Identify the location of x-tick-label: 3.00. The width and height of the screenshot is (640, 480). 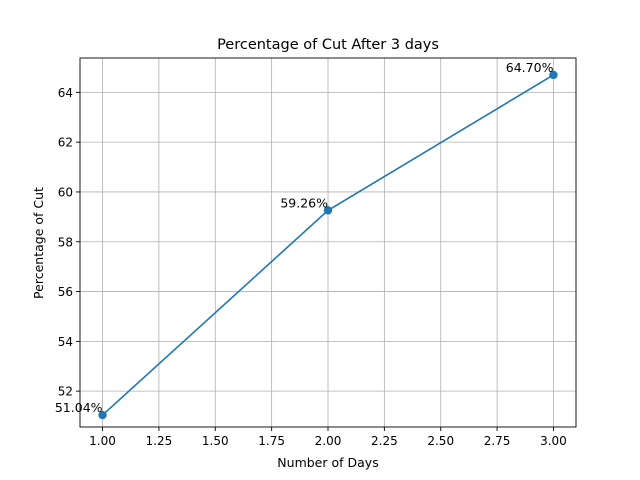
(553, 441).